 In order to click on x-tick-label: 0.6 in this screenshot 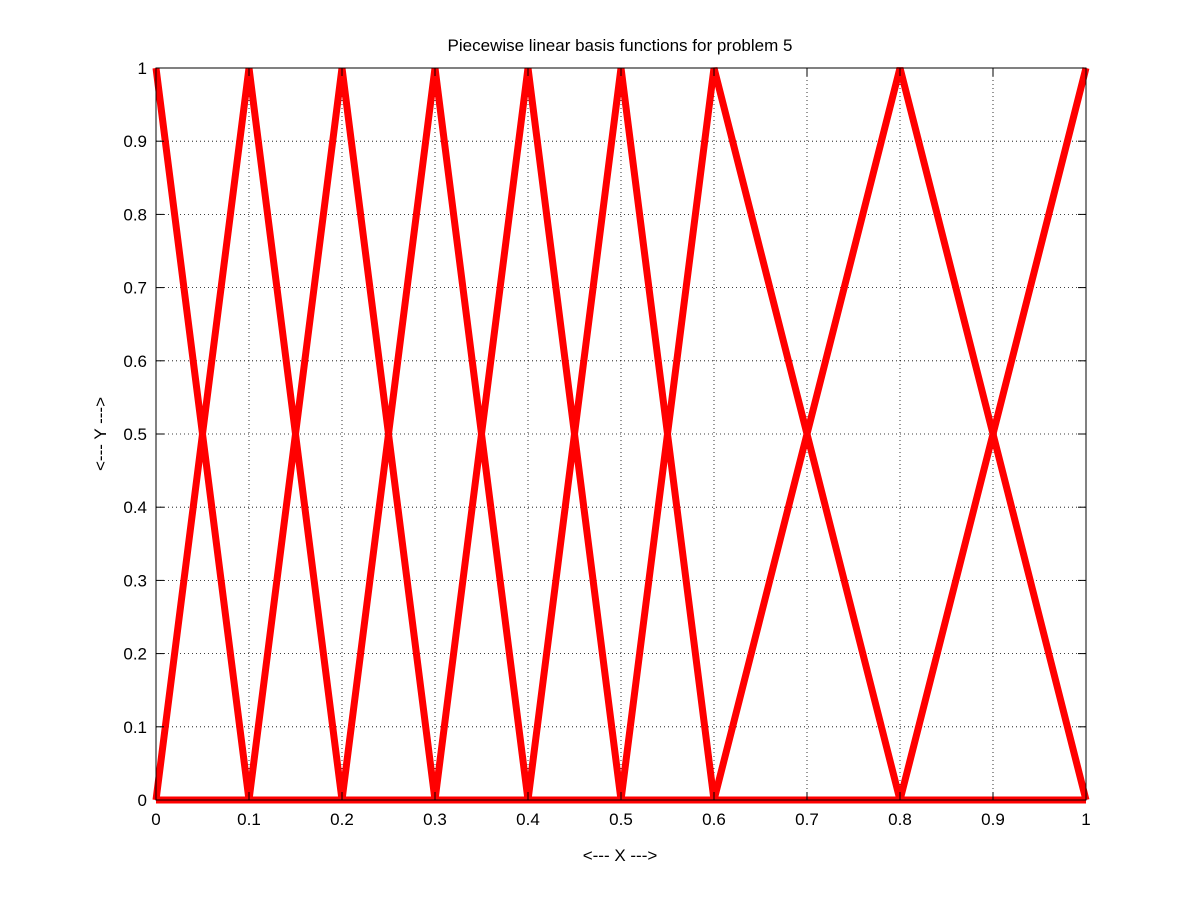, I will do `click(714, 819)`.